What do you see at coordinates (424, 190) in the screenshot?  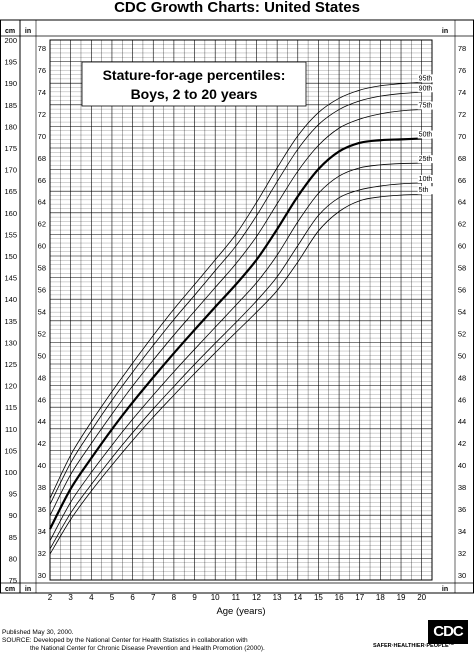 I see `series-label-5th: 5th` at bounding box center [424, 190].